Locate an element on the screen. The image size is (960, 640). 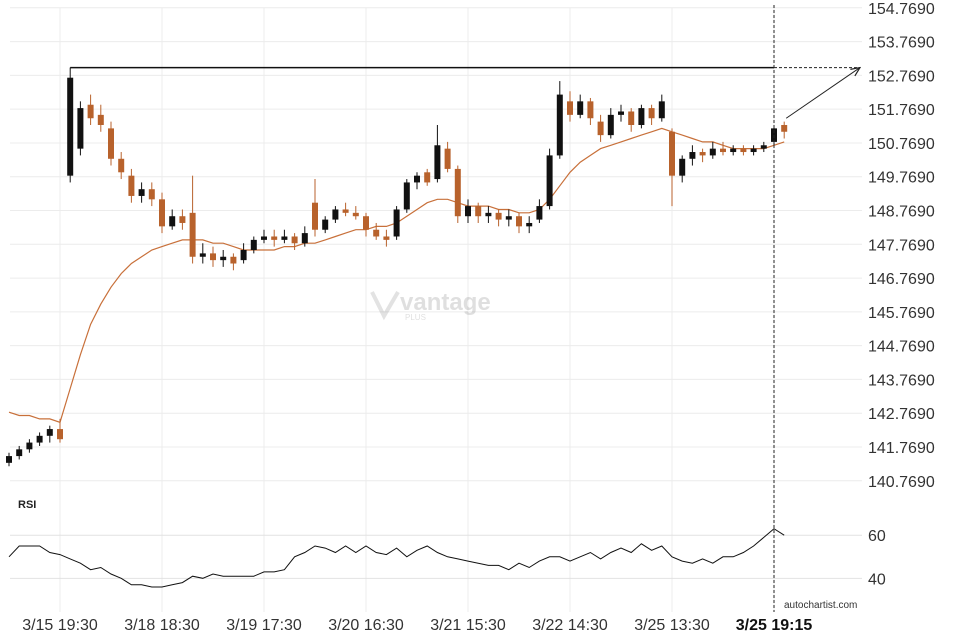
x-tick-label: 3/22 14:30 is located at coordinates (570, 625).